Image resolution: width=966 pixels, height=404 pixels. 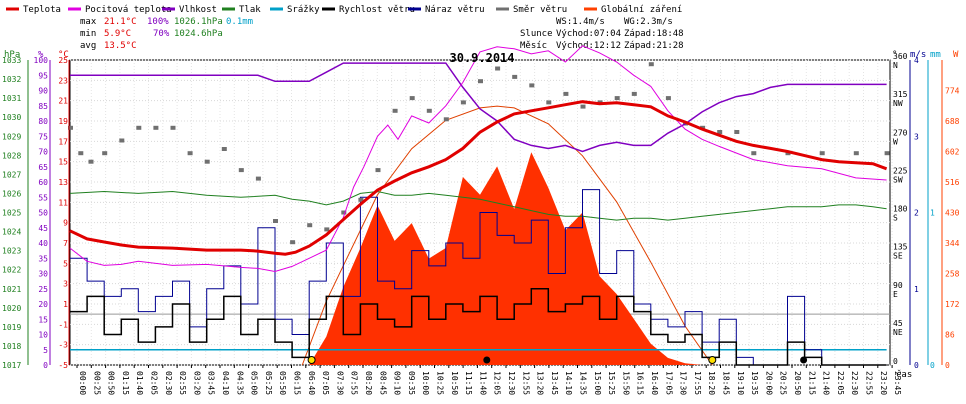 What do you see at coordinates (377, 10) in the screenshot?
I see `legend-label: Rychlost větru` at bounding box center [377, 10].